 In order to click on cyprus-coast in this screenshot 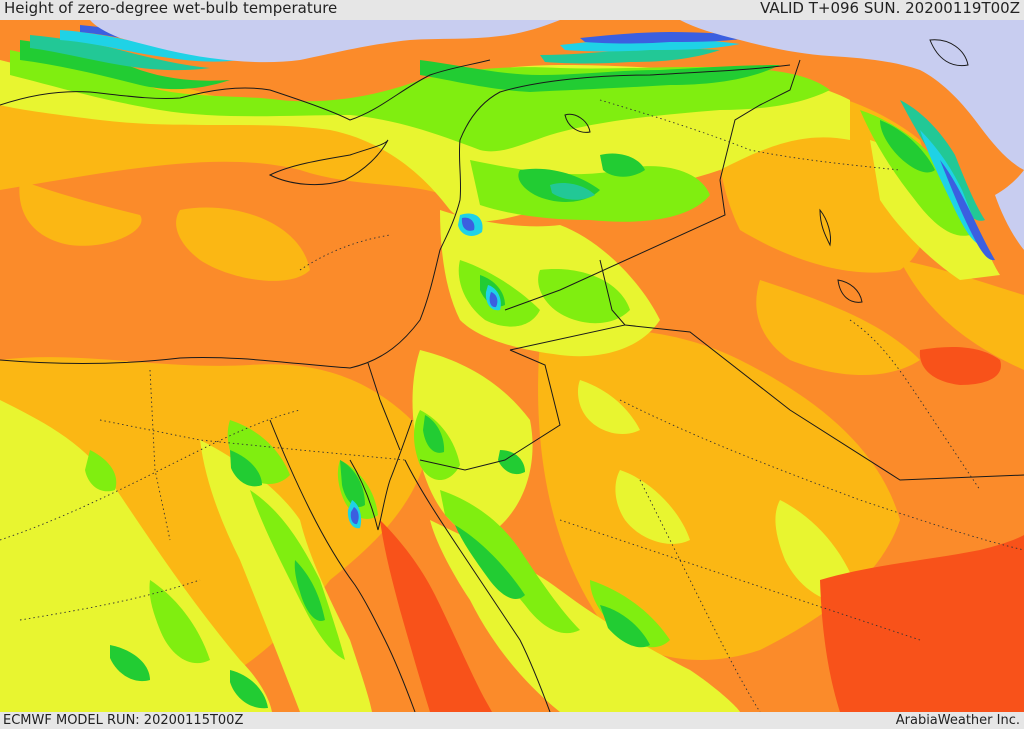, I will do `click(328, 162)`.